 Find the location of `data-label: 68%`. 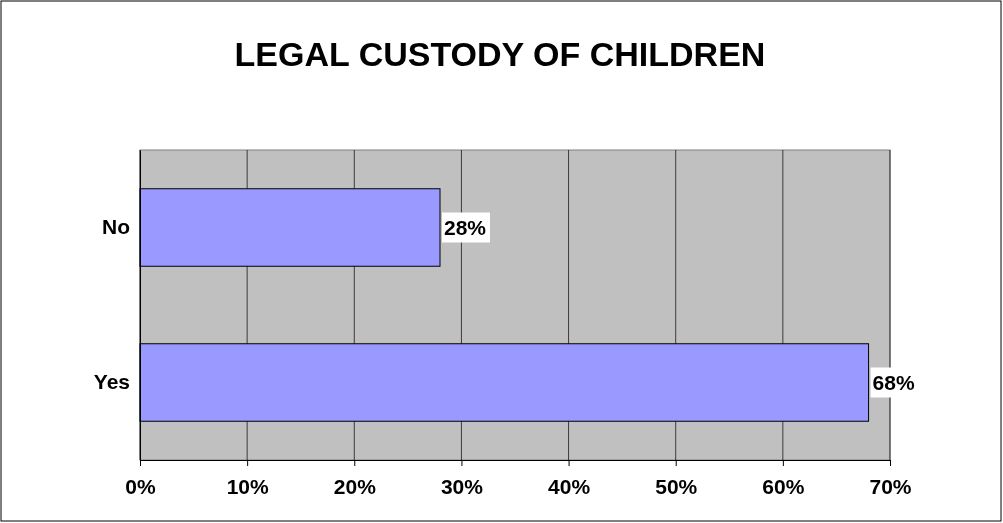

data-label: 68% is located at coordinates (893, 382).